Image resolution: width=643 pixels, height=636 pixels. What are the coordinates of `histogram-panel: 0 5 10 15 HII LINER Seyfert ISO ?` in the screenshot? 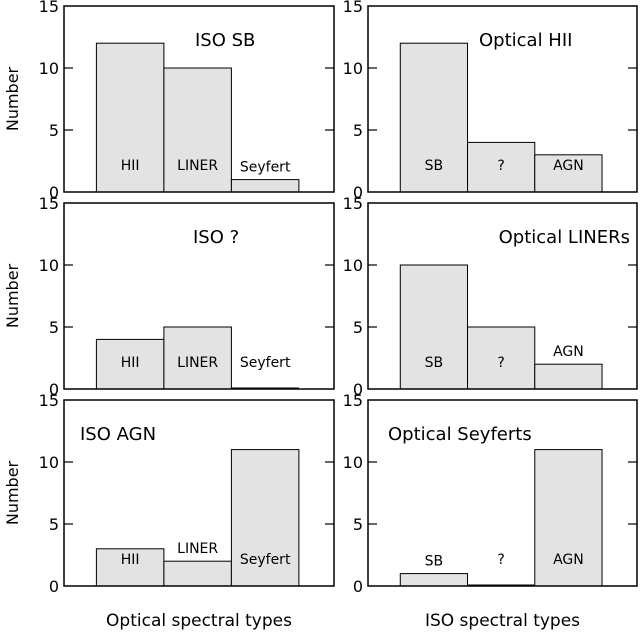 It's located at (187, 296).